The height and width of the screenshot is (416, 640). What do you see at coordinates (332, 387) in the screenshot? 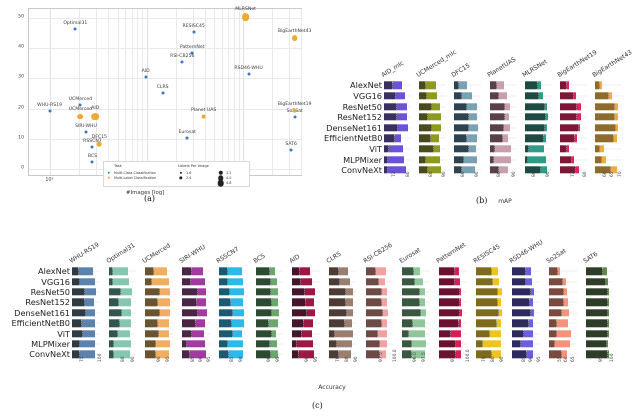
I see `panel-c-xlabel: Accuracy` at bounding box center [332, 387].